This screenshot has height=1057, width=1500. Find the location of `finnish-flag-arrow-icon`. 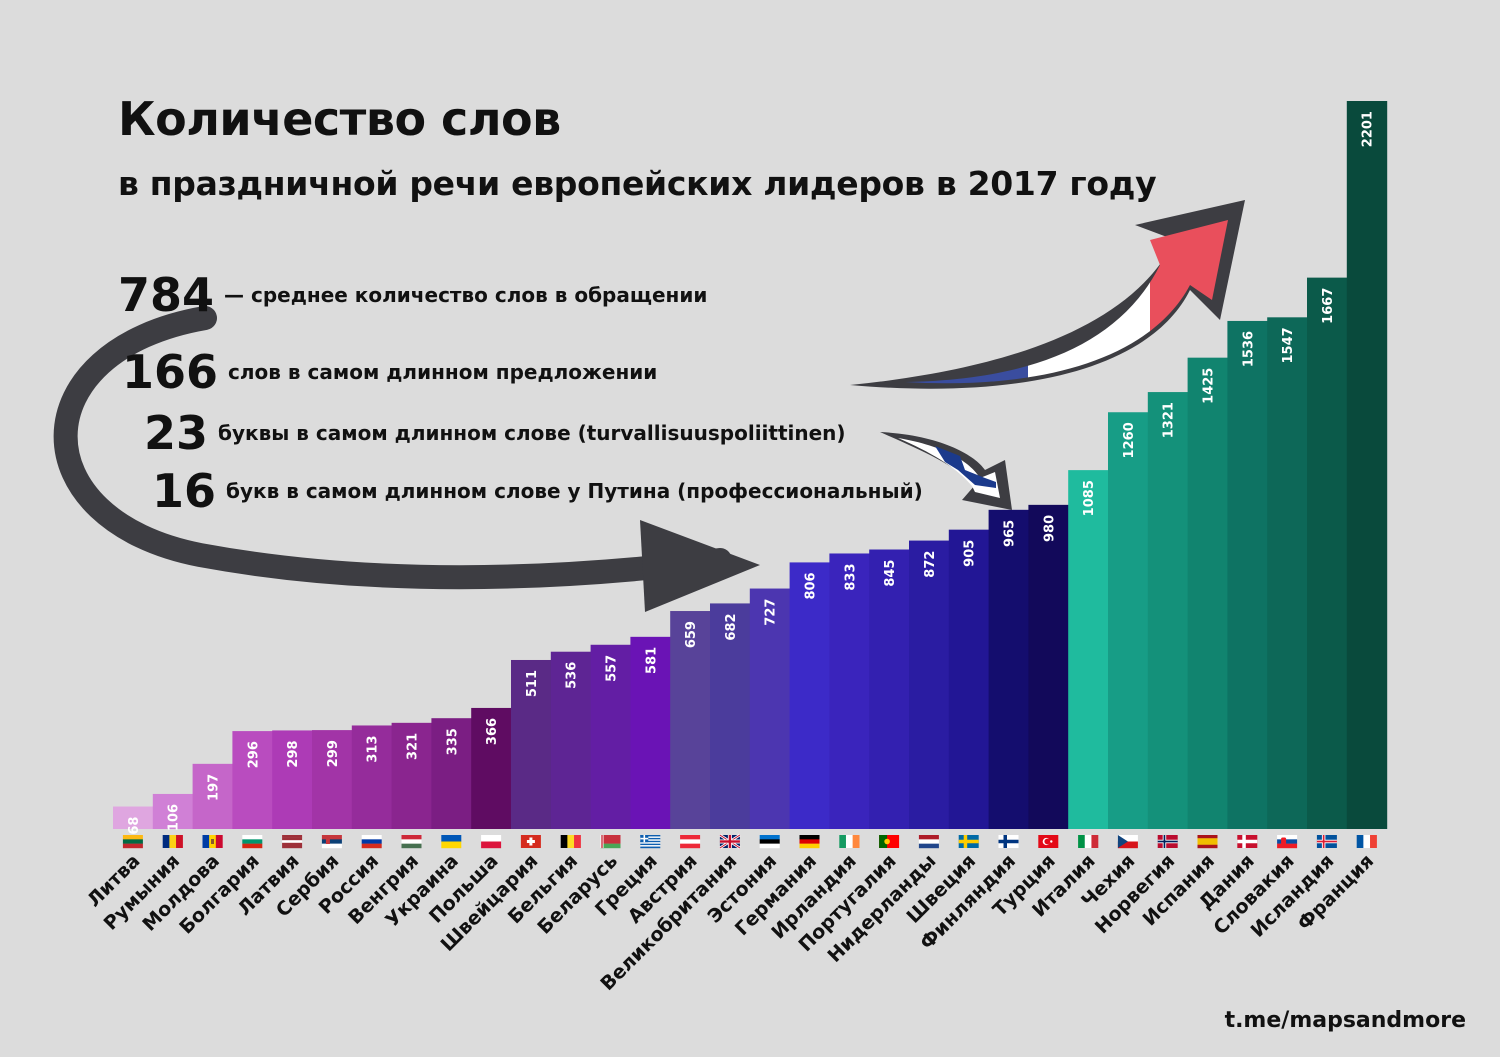

finnish-flag-arrow-icon is located at coordinates (946, 471).